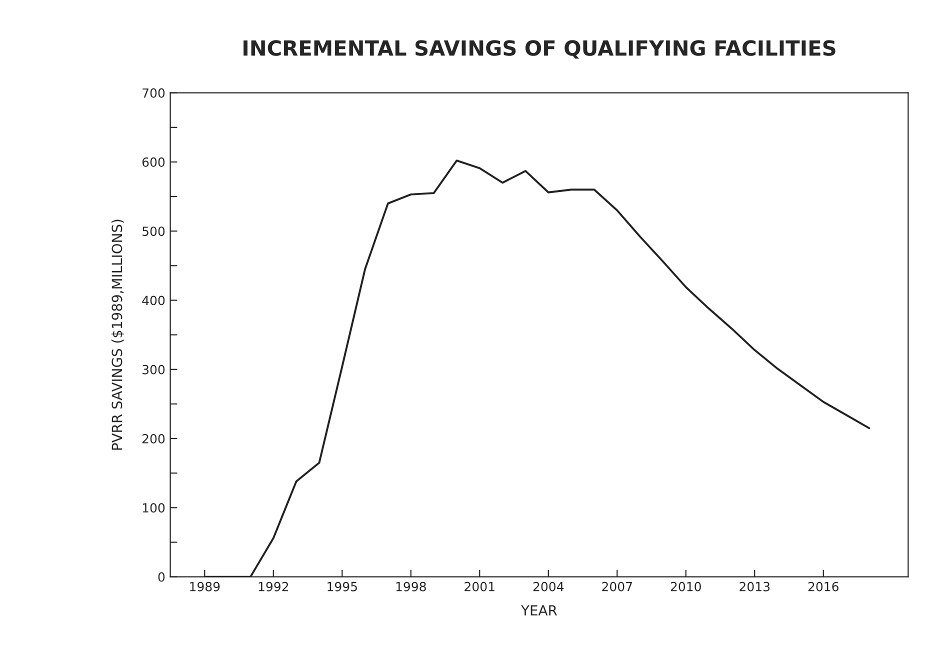 Image resolution: width=946 pixels, height=663 pixels. What do you see at coordinates (153, 508) in the screenshot?
I see `y-tick-label: 100` at bounding box center [153, 508].